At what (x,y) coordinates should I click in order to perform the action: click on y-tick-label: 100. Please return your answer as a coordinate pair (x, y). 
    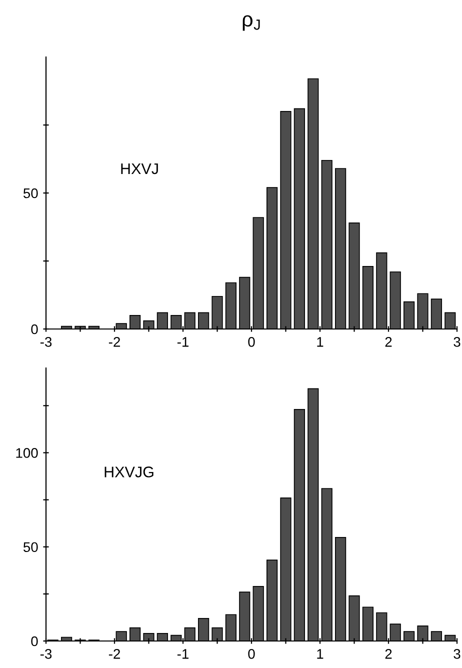
    Looking at the image, I should click on (27, 453).